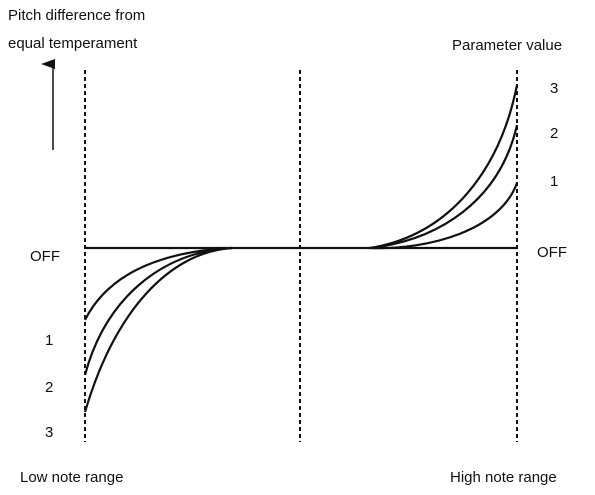  Describe the element at coordinates (71, 477) in the screenshot. I see `footer-label: Low note range` at that location.